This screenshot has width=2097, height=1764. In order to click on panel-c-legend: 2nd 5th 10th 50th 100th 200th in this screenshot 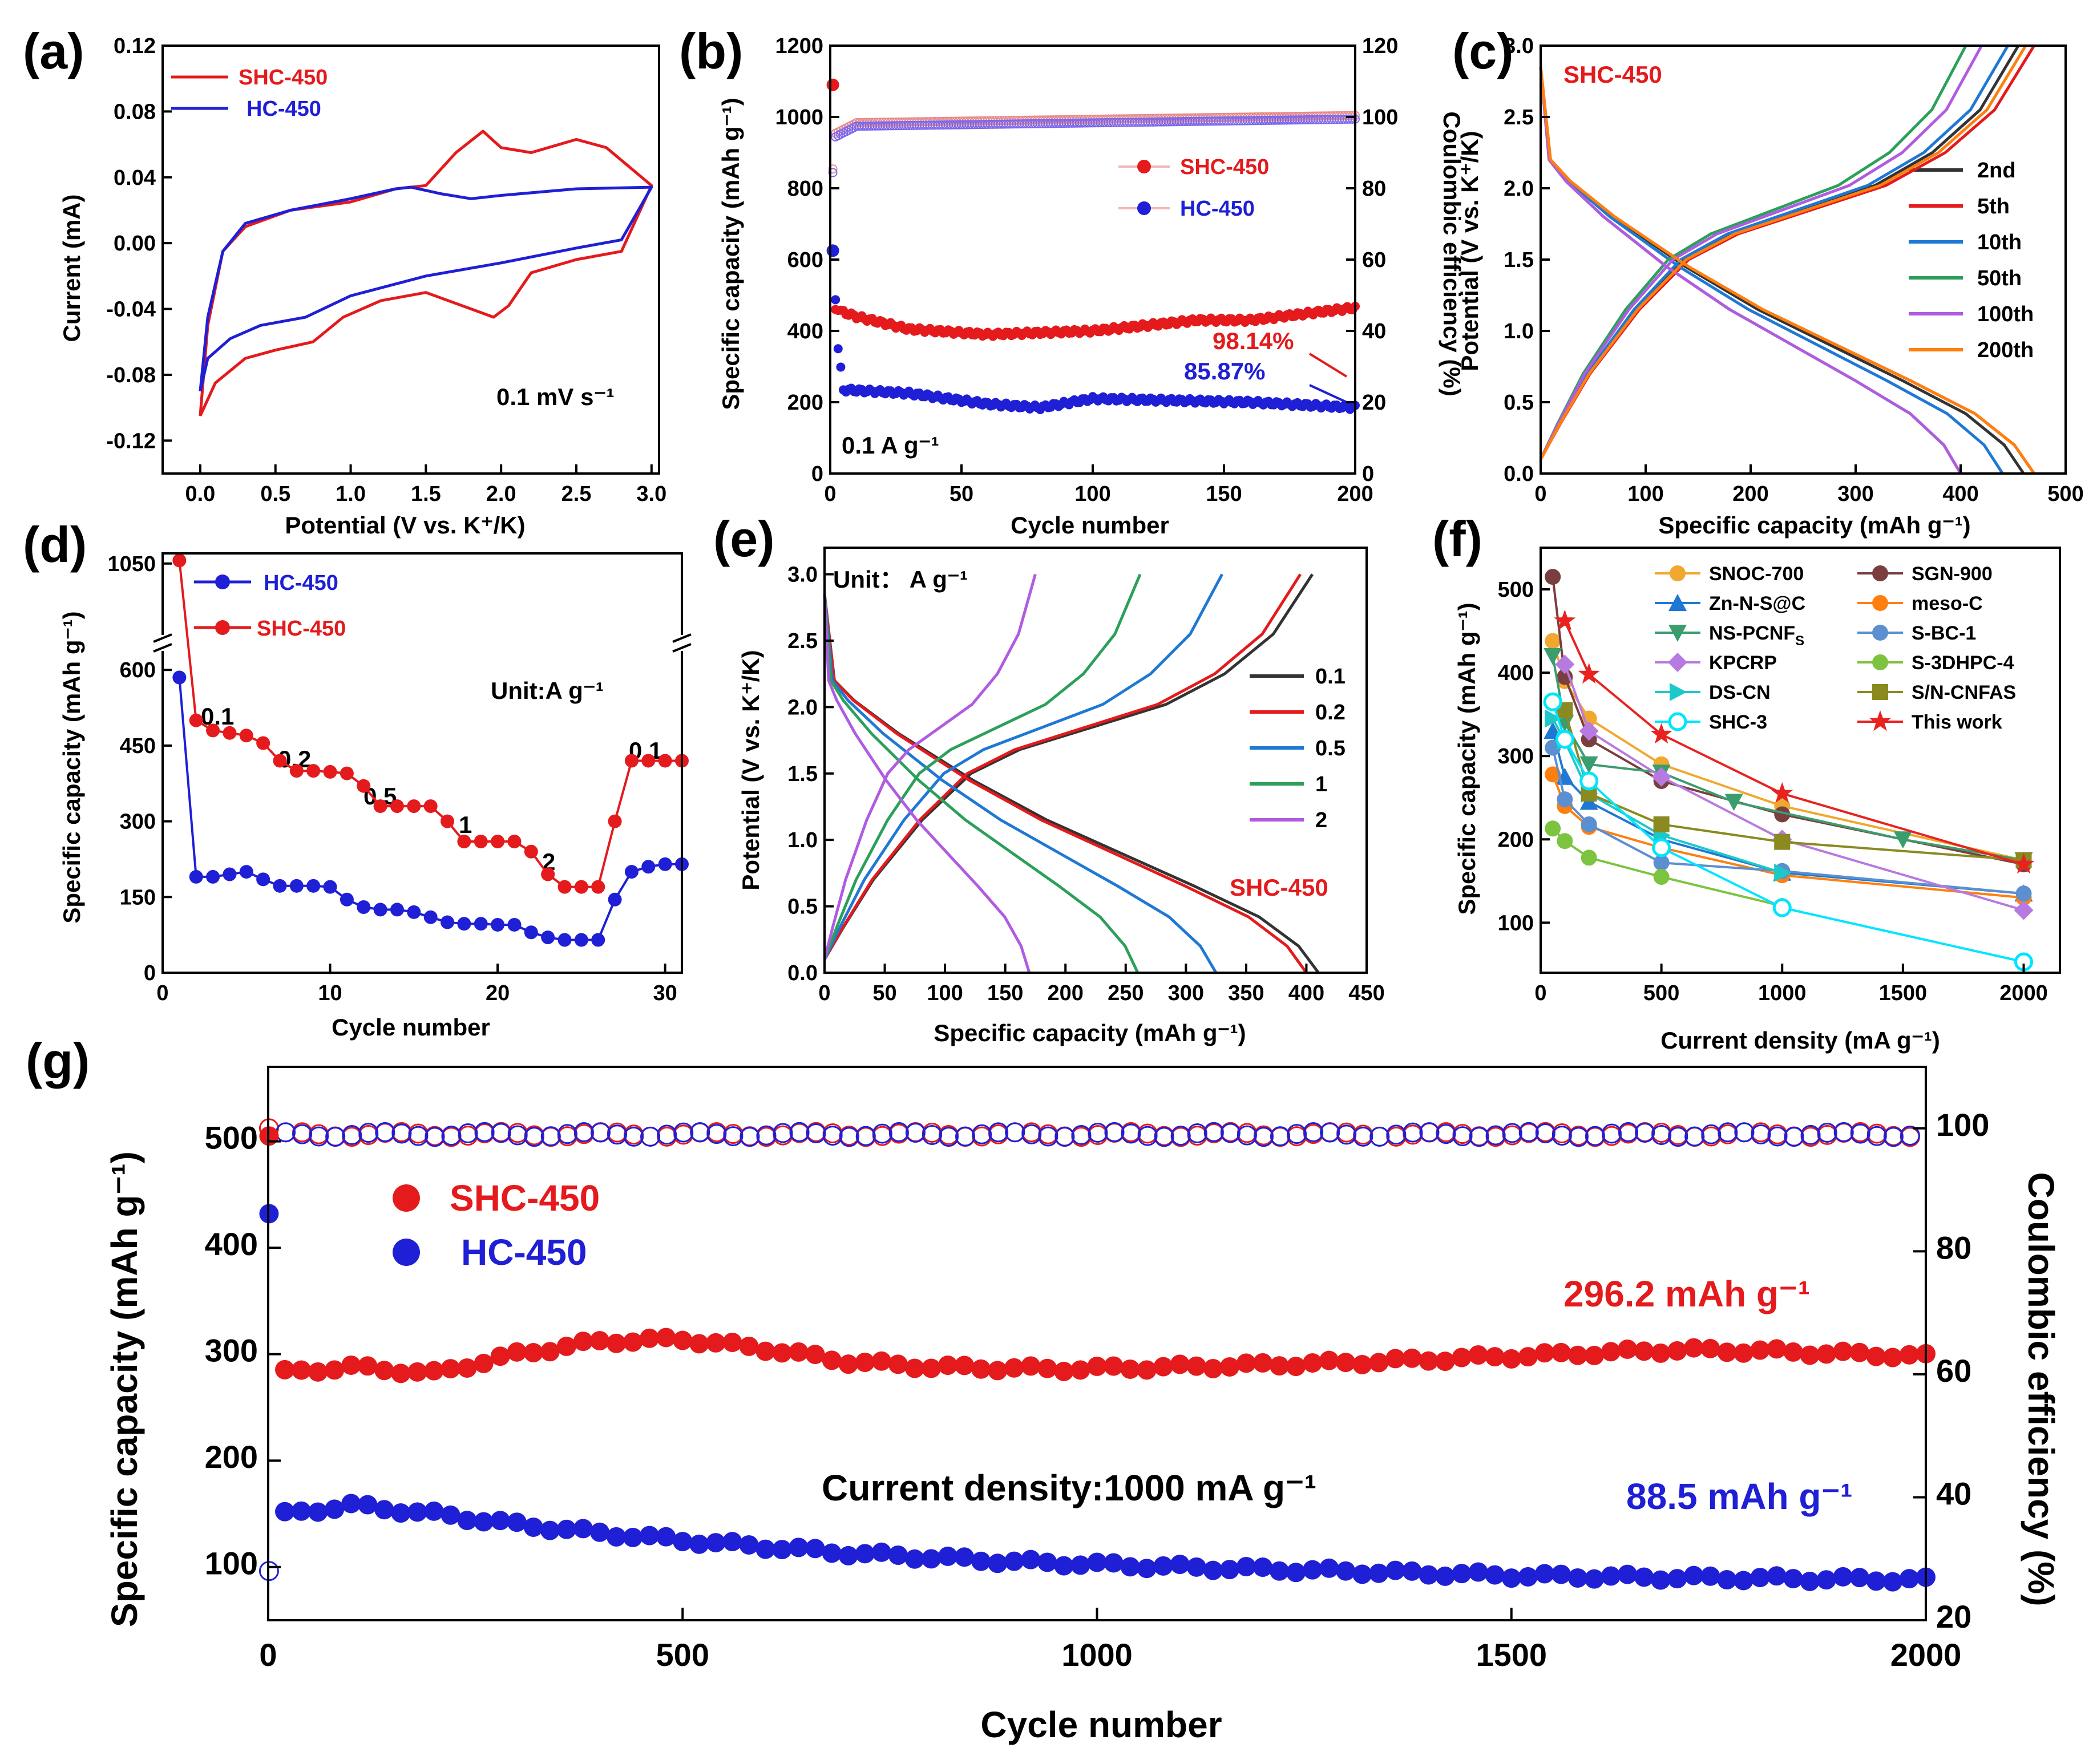, I will do `click(1971, 261)`.